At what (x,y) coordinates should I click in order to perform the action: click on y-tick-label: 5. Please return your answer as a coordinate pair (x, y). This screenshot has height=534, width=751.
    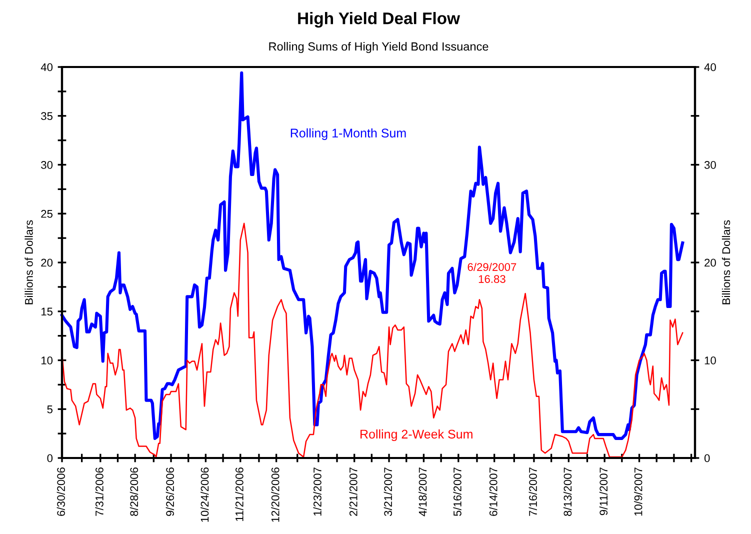
    Looking at the image, I should click on (50, 410).